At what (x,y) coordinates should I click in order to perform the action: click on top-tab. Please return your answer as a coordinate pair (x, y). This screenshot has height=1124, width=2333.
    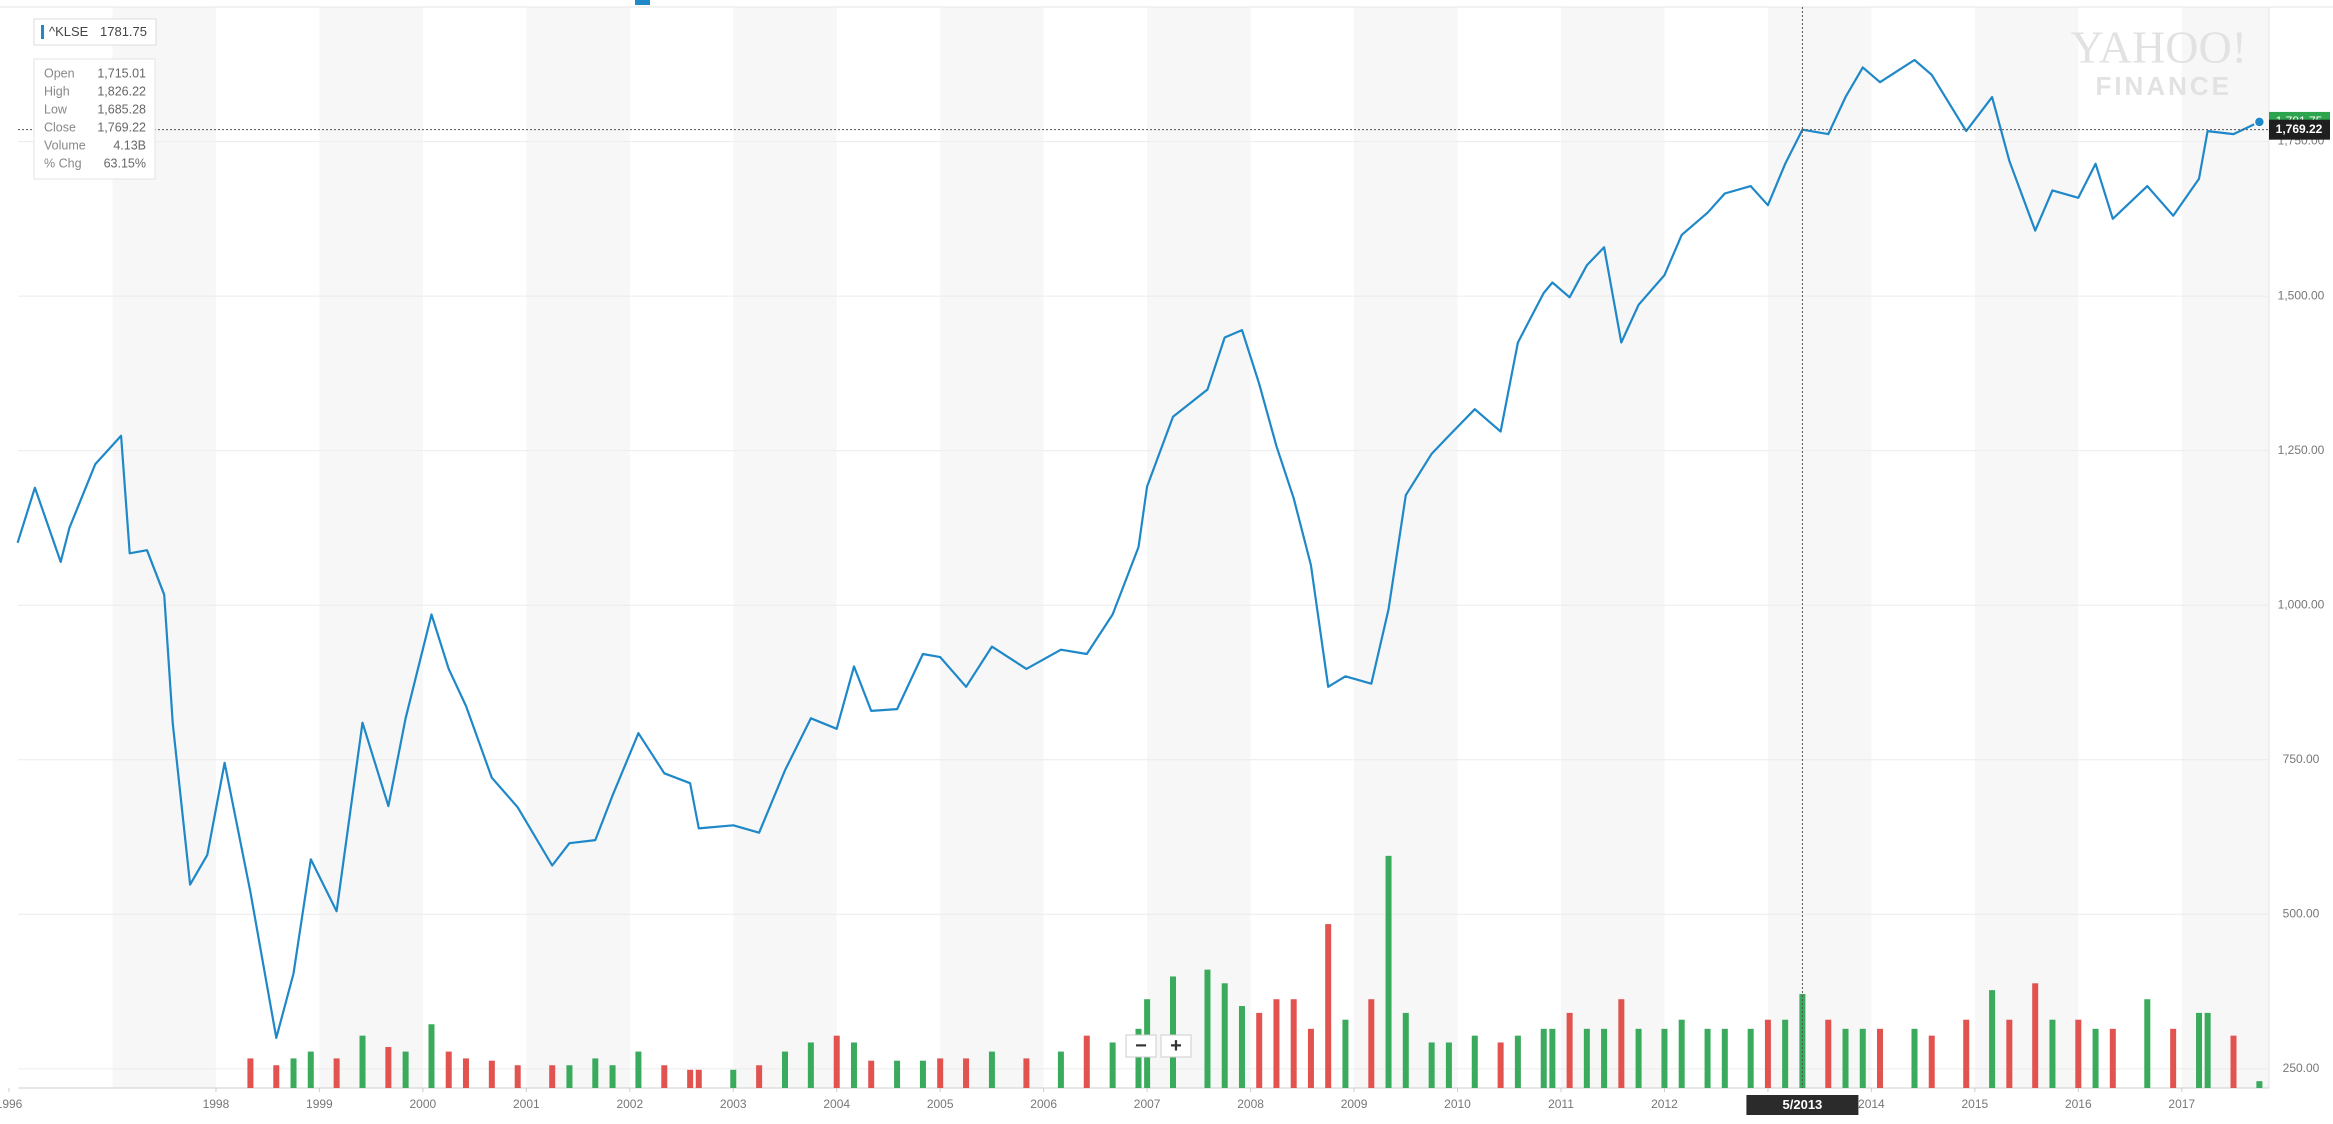
    Looking at the image, I should click on (642, 2).